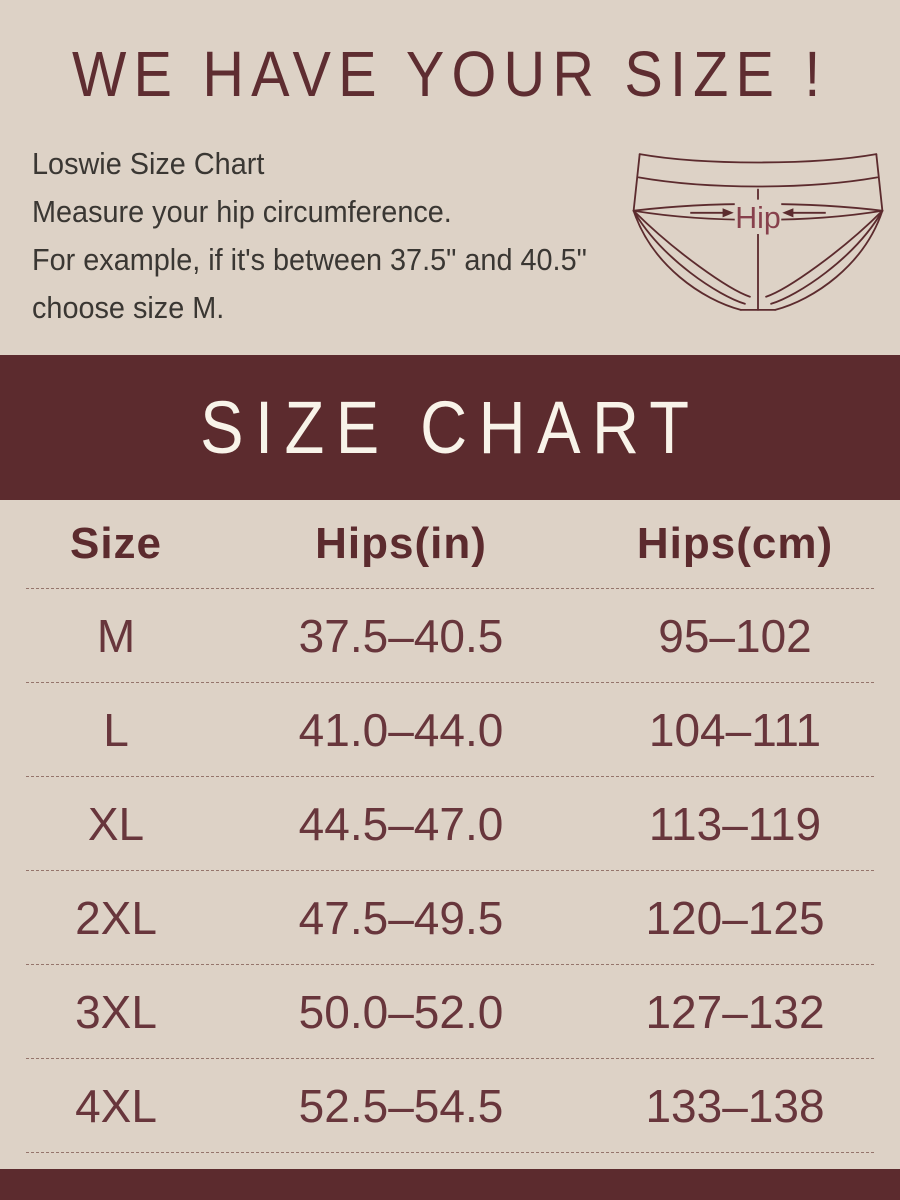  Describe the element at coordinates (735, 1105) in the screenshot. I see `hips-cm-cell: 133–138` at that location.